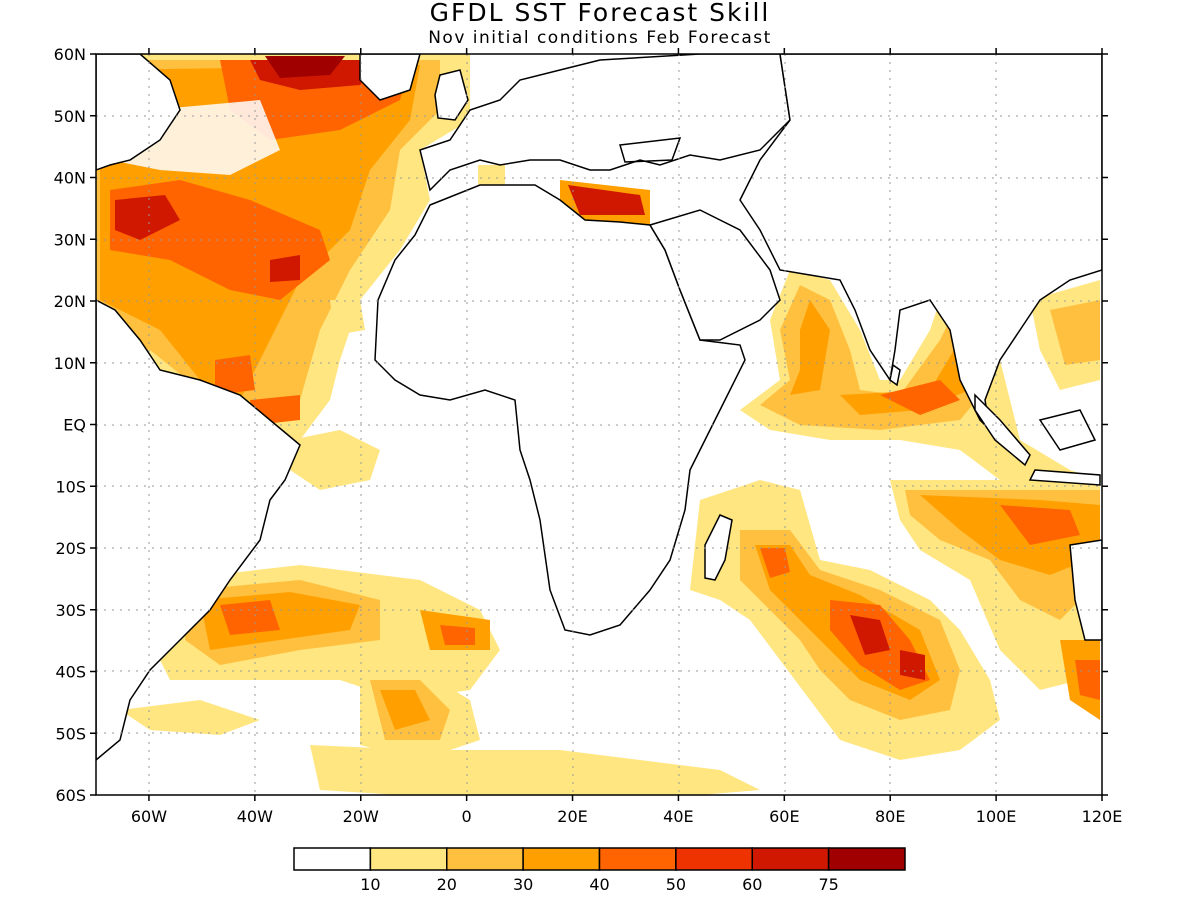 This screenshot has width=1200, height=900. What do you see at coordinates (451, 95) in the screenshot?
I see `uk-outline` at bounding box center [451, 95].